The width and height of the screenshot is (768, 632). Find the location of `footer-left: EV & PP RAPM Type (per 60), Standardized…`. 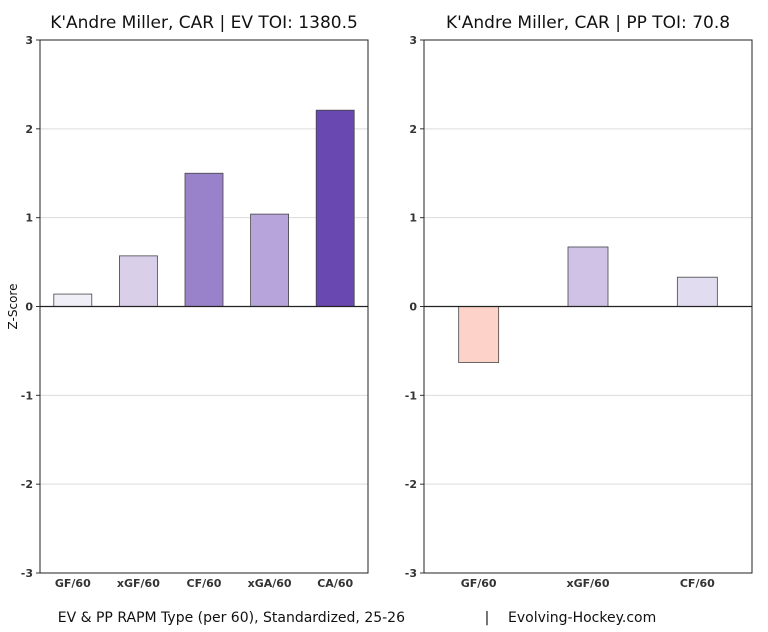

footer-left: EV & PP RAPM Type (per 60), Standardized… is located at coordinates (231, 618).